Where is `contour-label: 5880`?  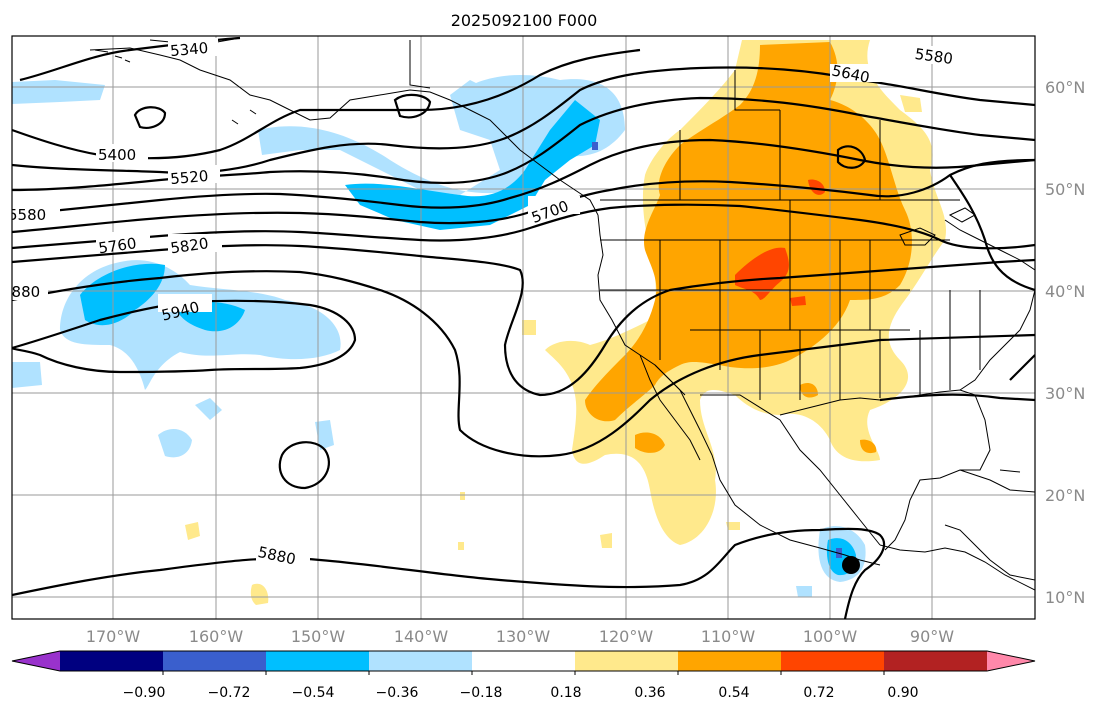 contour-label: 5880 is located at coordinates (21, 292).